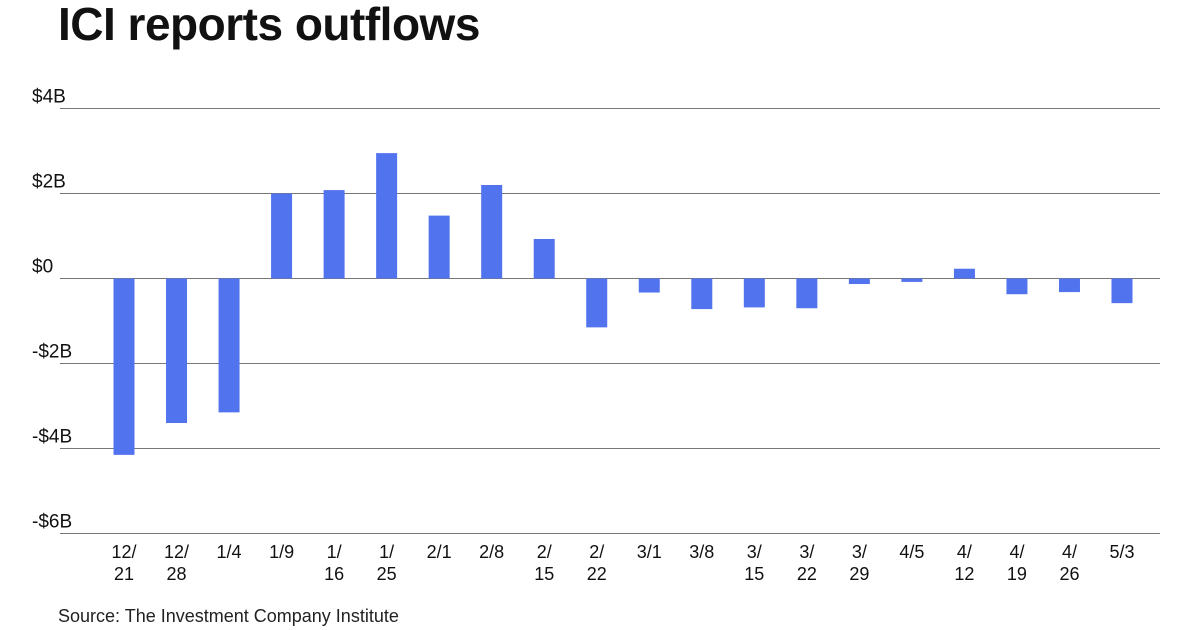 The width and height of the screenshot is (1200, 630). Describe the element at coordinates (649, 552) in the screenshot. I see `x-tick-label: 3/1` at that location.